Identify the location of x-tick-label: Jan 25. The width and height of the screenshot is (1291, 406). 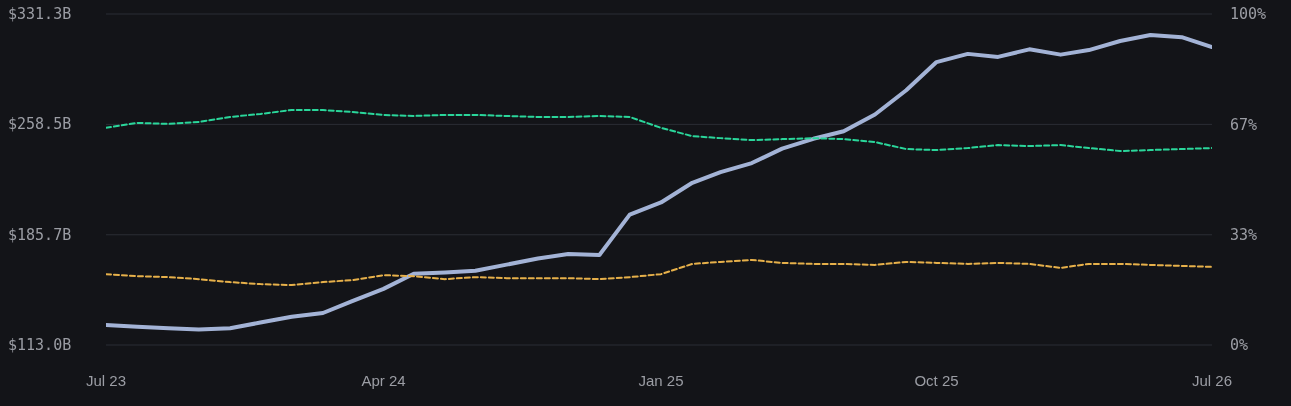
(661, 380).